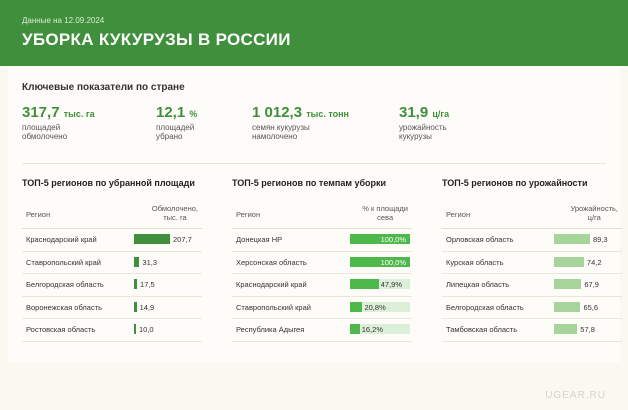 Image resolution: width=628 pixels, height=410 pixels. Describe the element at coordinates (45, 136) in the screenshot. I see `kpi-desc: обмолочено` at that location.